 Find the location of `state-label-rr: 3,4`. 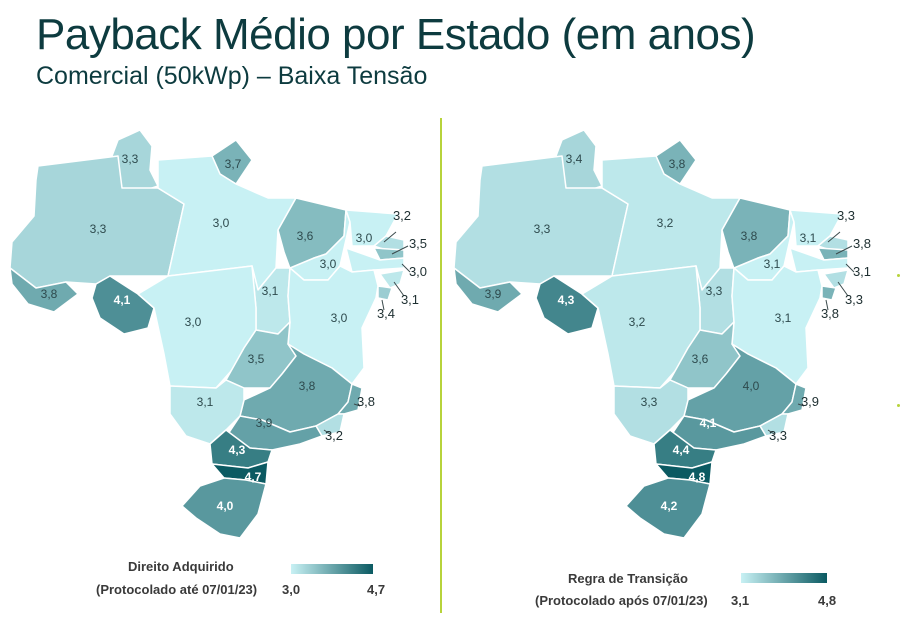

state-label-rr: 3,4 is located at coordinates (574, 159).